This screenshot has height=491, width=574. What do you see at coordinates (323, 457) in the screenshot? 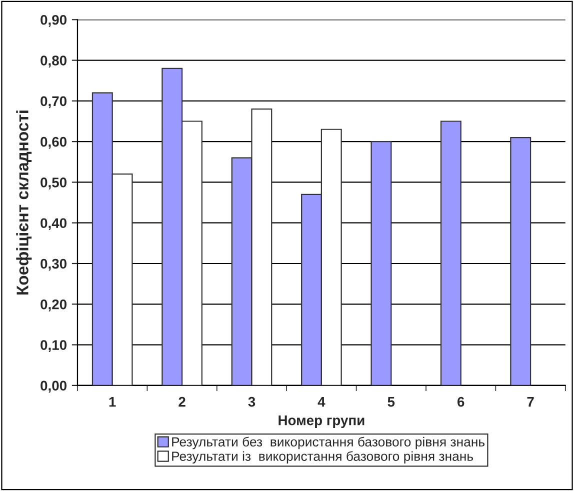
I see `legend-label: Результати із використання базового рівня знань` at bounding box center [323, 457].